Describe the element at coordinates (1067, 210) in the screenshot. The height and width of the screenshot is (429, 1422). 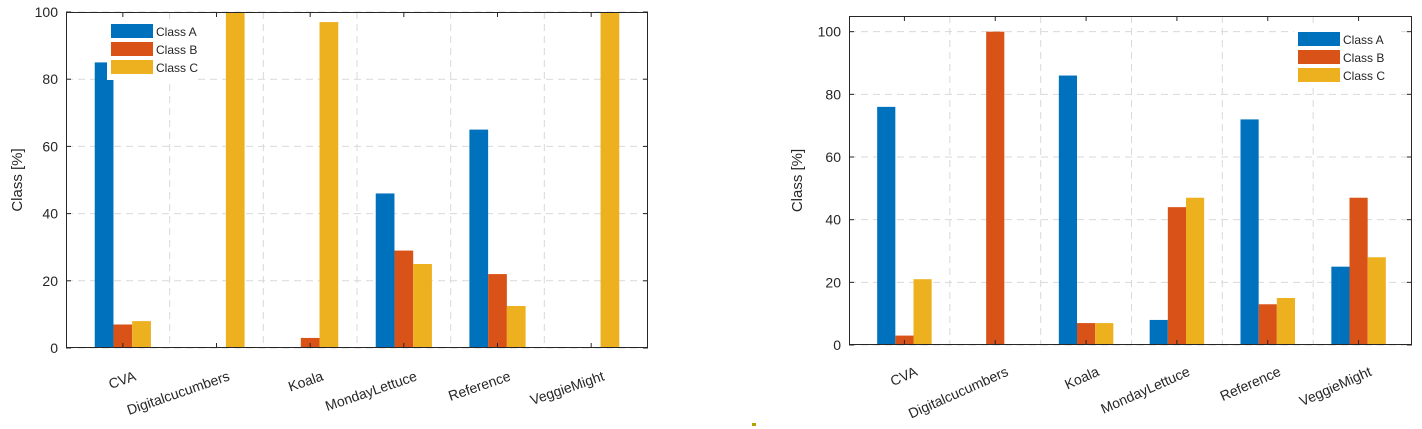
I see `bar-class-a-koala` at that location.